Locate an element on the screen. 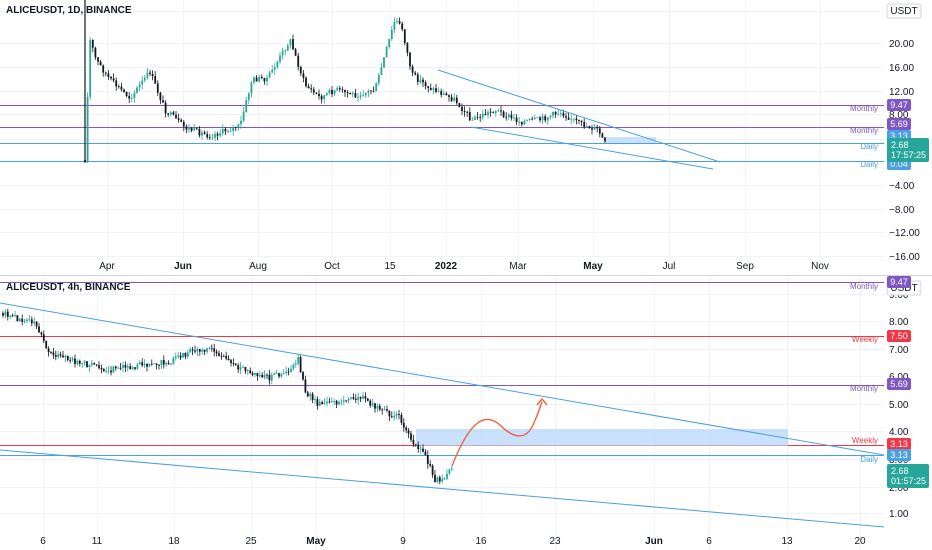 The height and width of the screenshot is (550, 932). price-tick-label: −12.00 is located at coordinates (904, 233).